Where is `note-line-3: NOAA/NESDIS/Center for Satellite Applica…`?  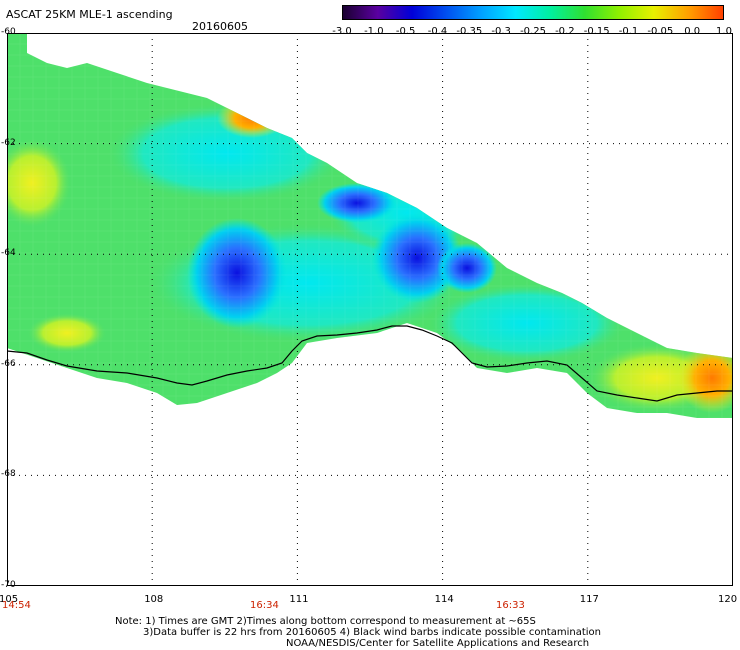 note-line-3: NOAA/NESDIS/Center for Satellite Applica… is located at coordinates (438, 643).